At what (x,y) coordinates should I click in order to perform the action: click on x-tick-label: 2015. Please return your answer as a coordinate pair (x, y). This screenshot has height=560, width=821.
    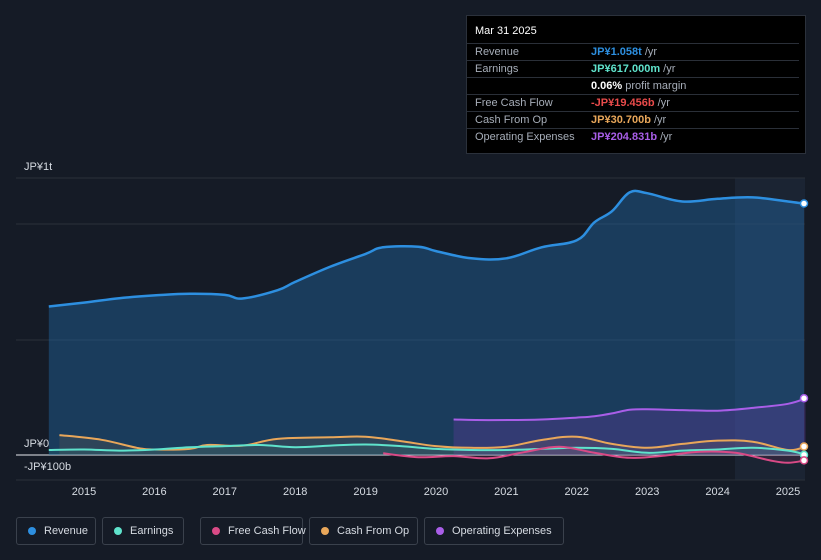
    Looking at the image, I should click on (84, 492).